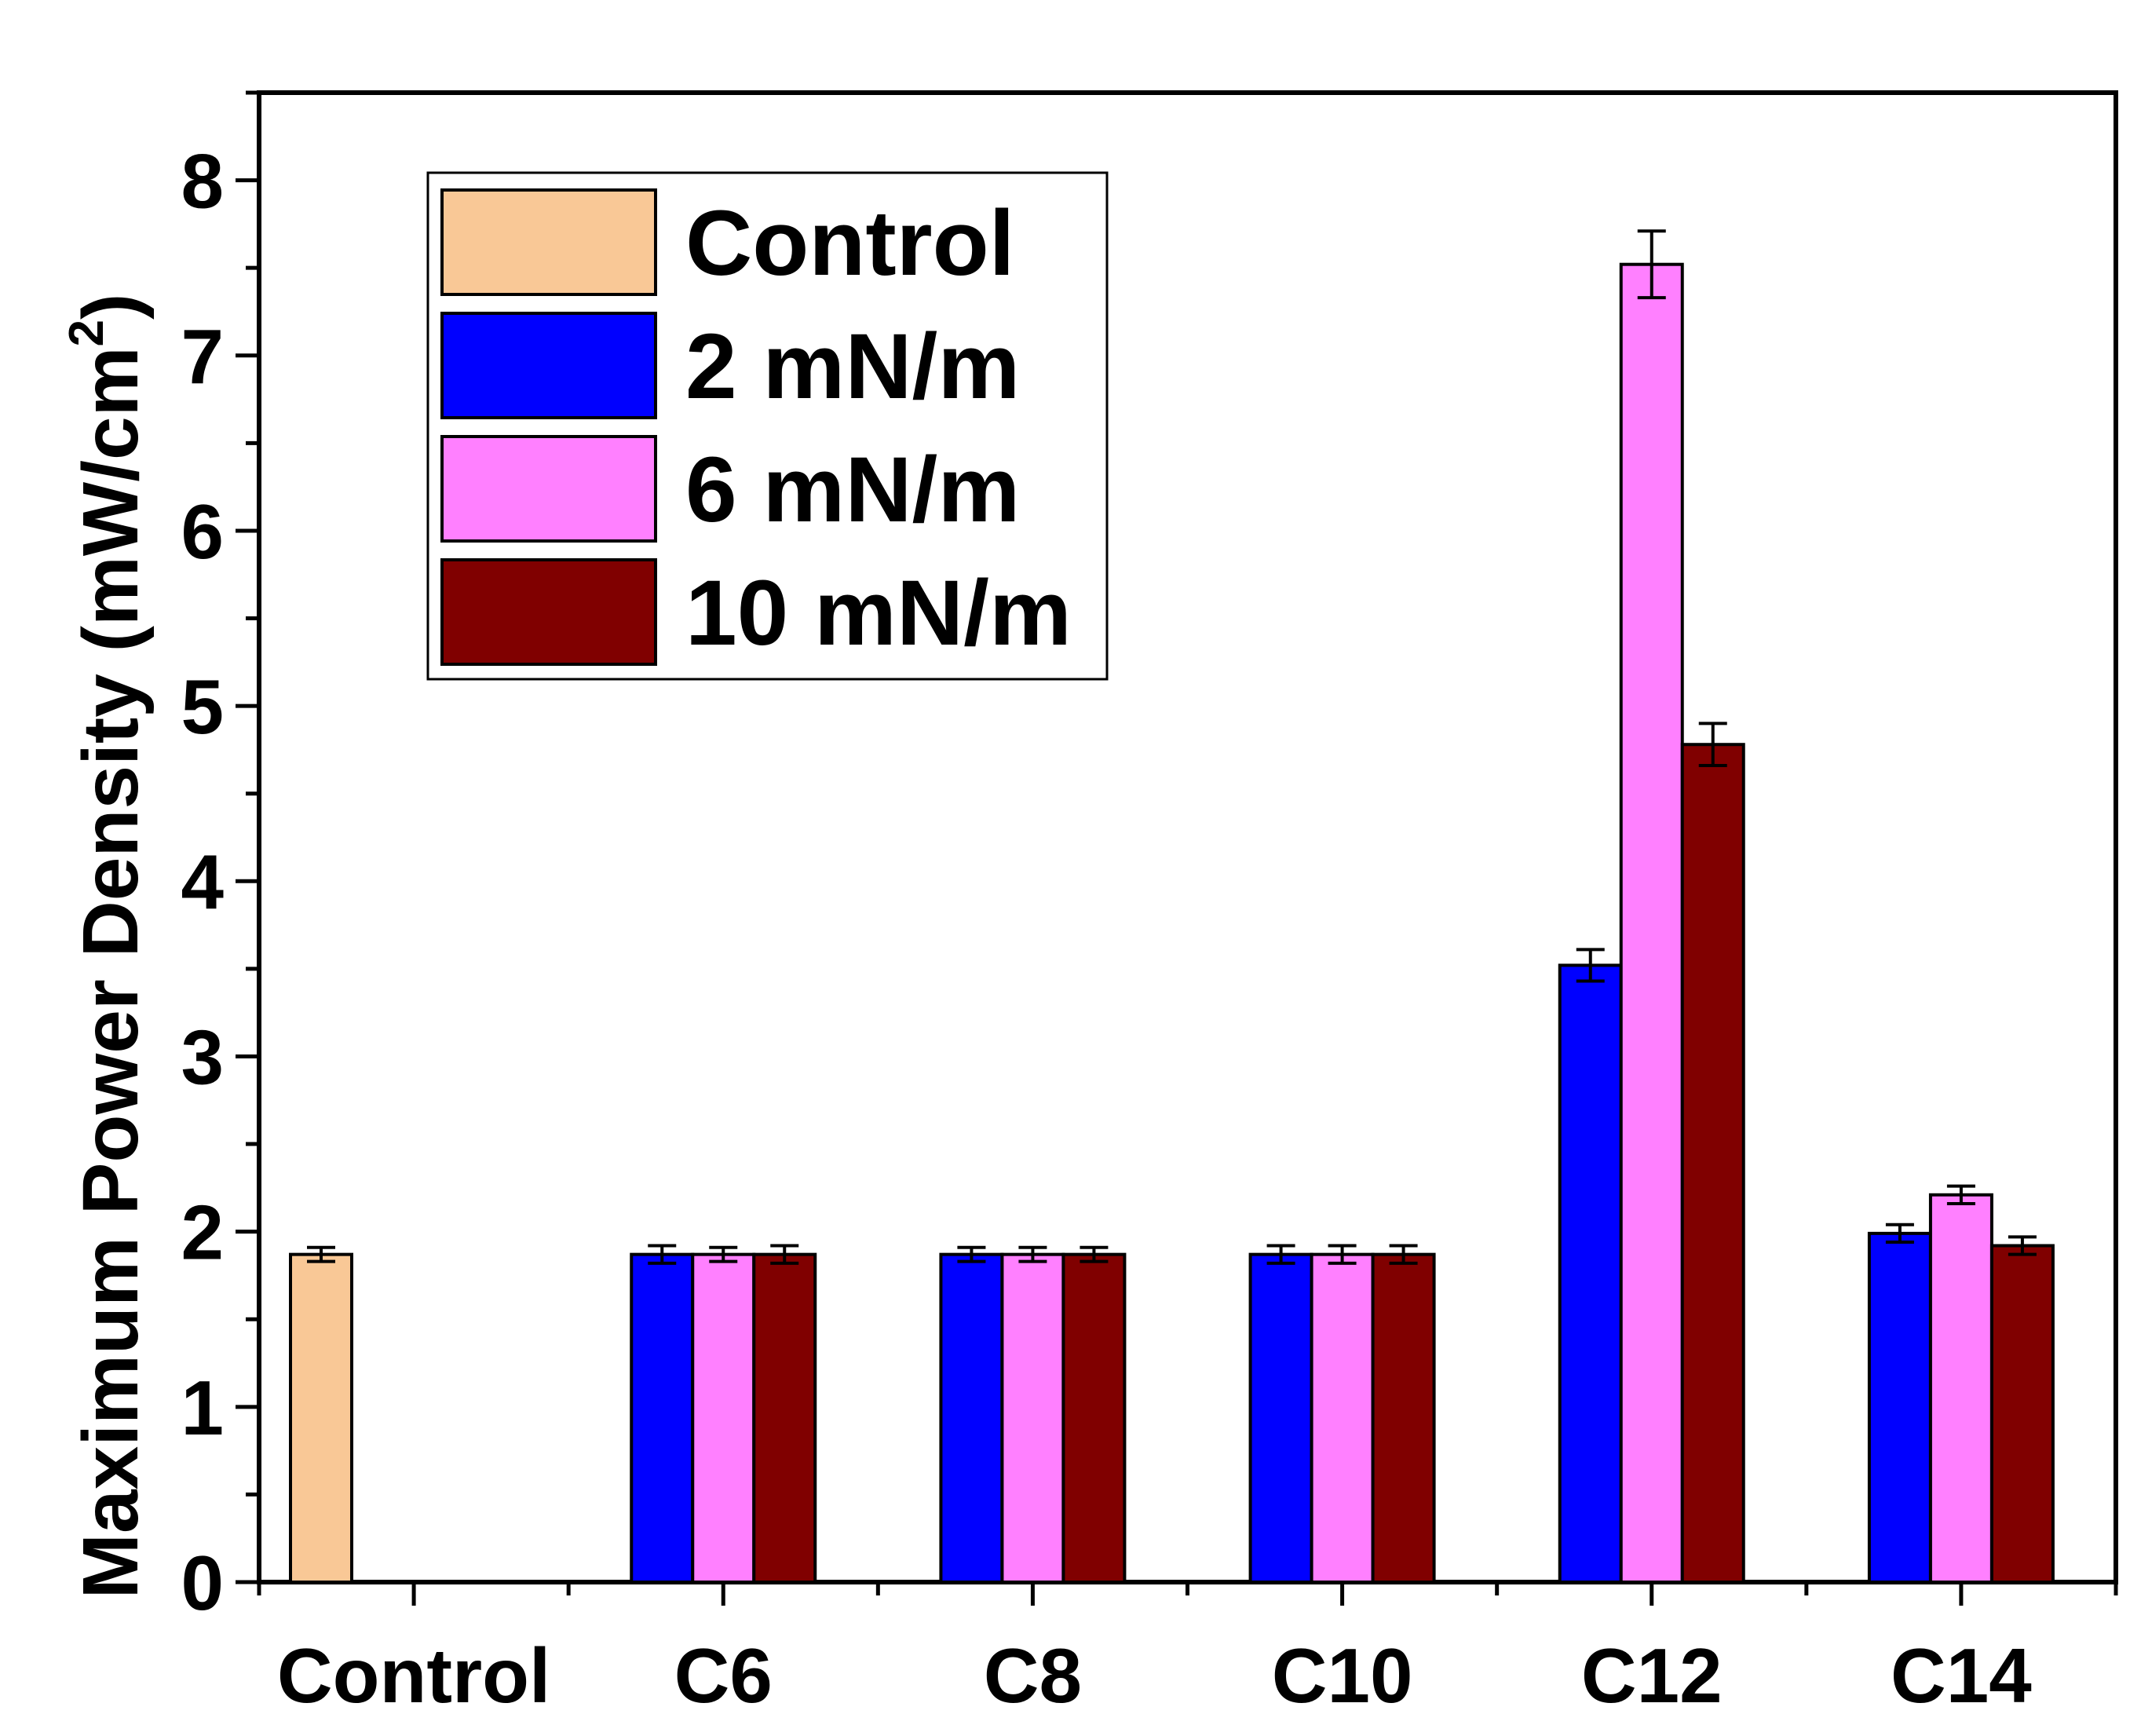 The image size is (2130, 1736). What do you see at coordinates (413, 1675) in the screenshot?
I see `x-tick-label-control: Control` at bounding box center [413, 1675].